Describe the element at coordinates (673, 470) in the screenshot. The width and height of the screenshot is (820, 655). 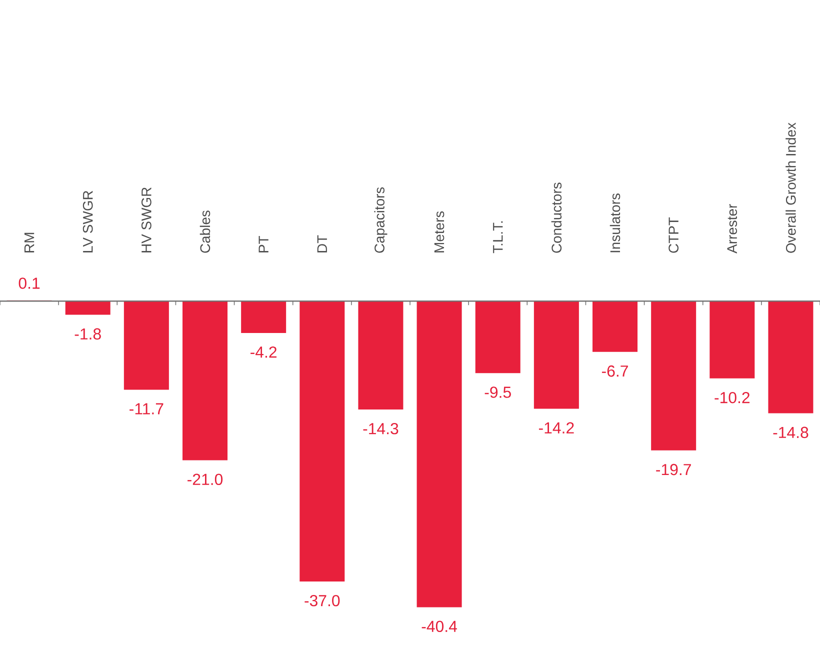
I see `data-label: -19.7` at that location.